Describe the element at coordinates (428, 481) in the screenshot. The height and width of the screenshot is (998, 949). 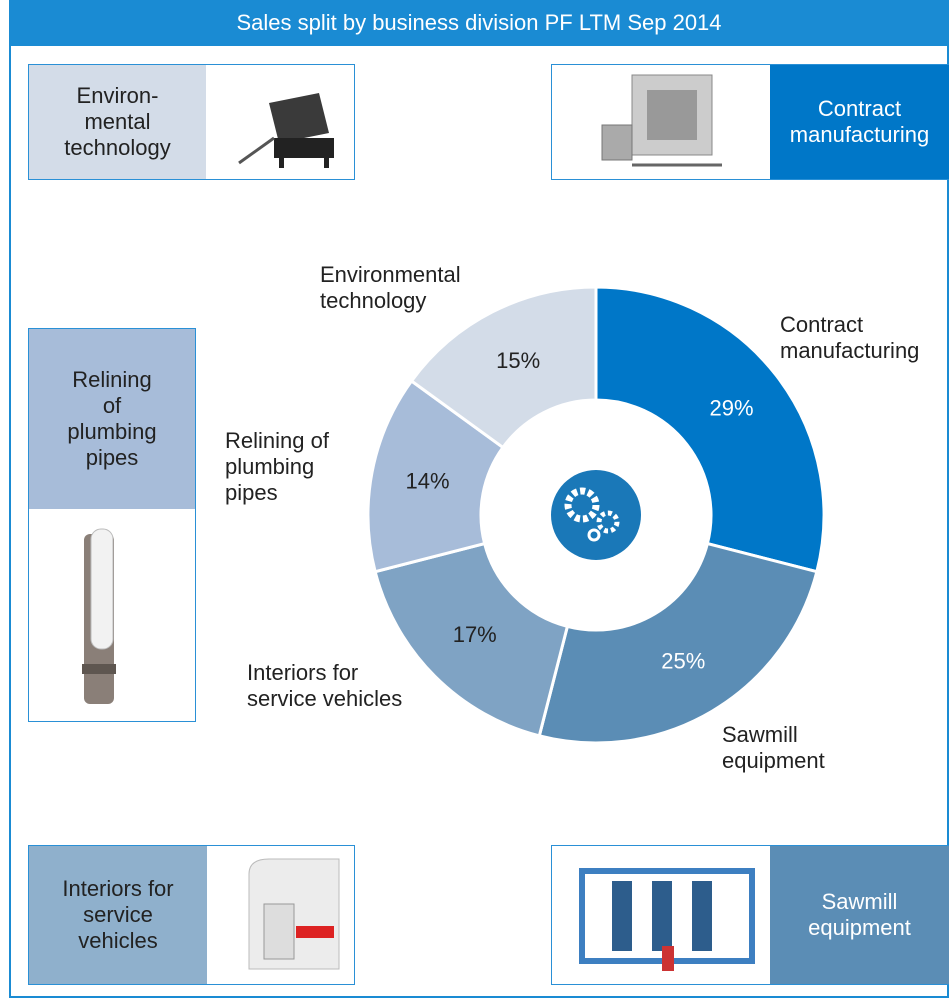
I see `value-label: 14%` at that location.